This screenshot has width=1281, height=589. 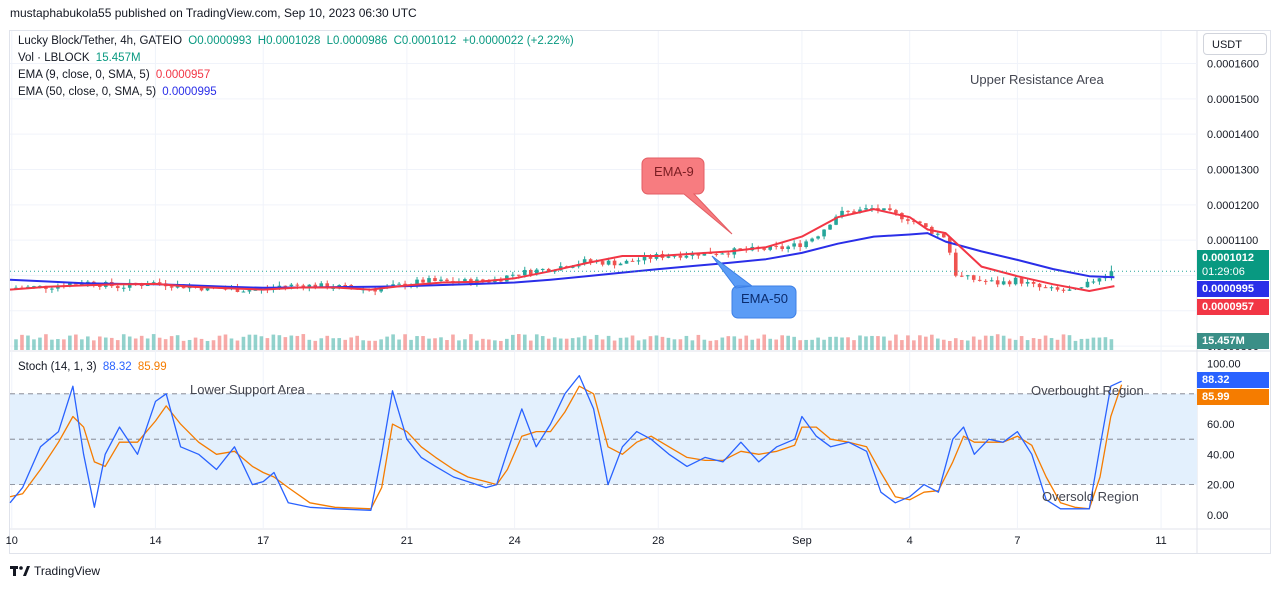 What do you see at coordinates (1223, 272) in the screenshot?
I see `bar-countdown: 01:29:06` at bounding box center [1223, 272].